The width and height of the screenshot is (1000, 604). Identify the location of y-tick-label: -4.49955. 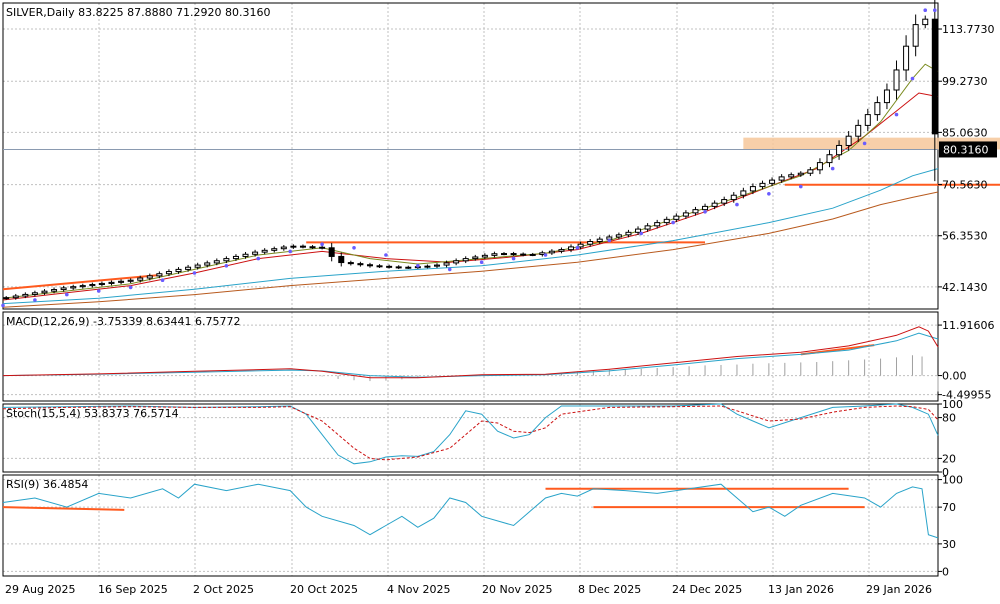
(966, 395).